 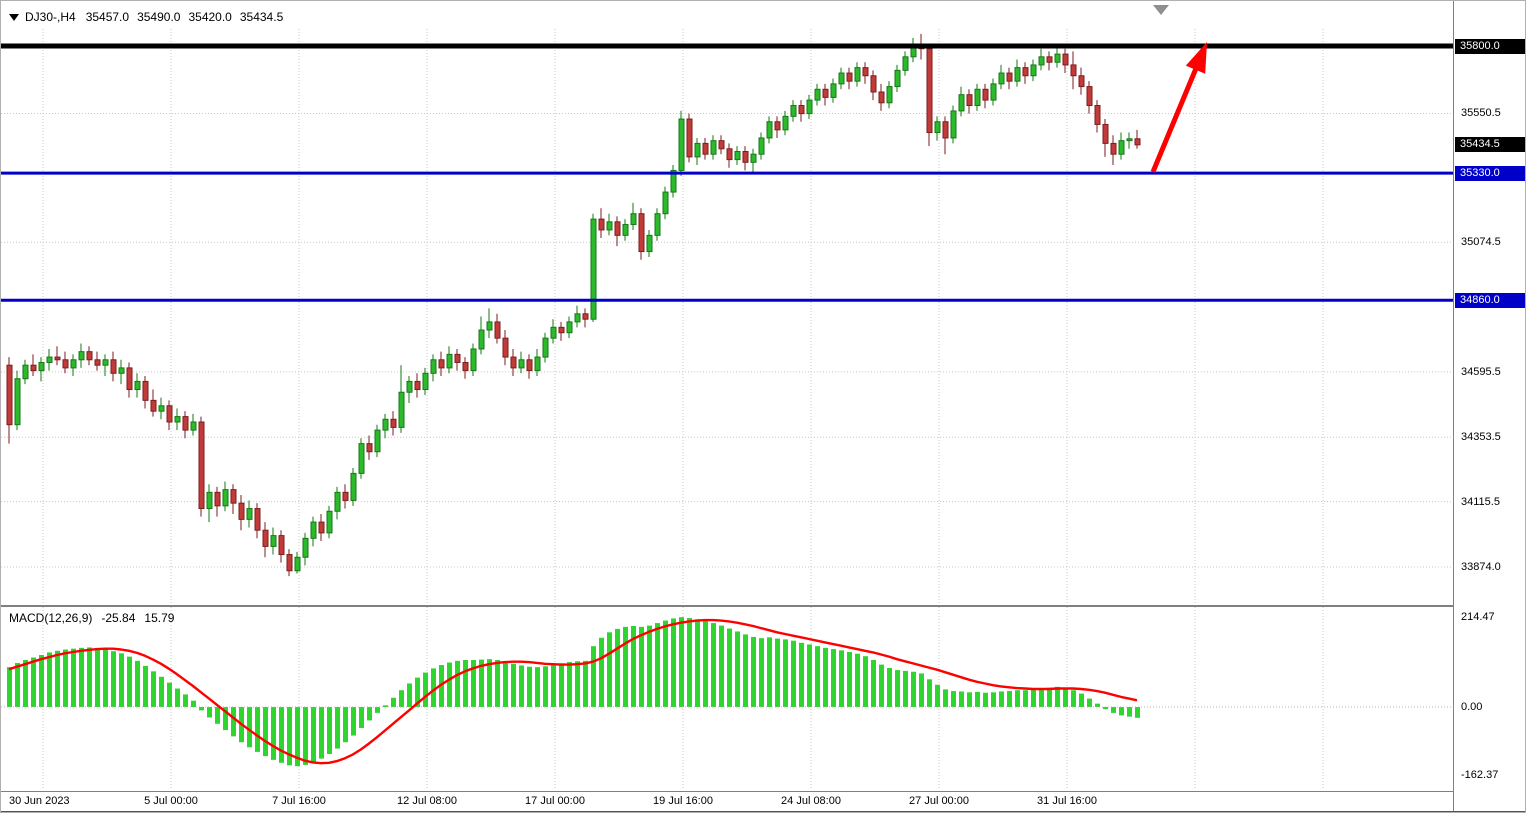 What do you see at coordinates (939, 801) in the screenshot?
I see `time-axis-label: 27 Jul 00:00` at bounding box center [939, 801].